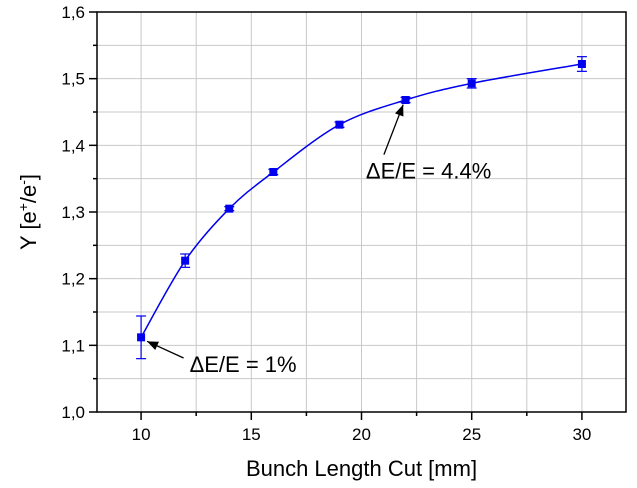 The image size is (637, 488). Describe the element at coordinates (28, 212) in the screenshot. I see `y-axis-title: Y [e+/e-]` at that location.